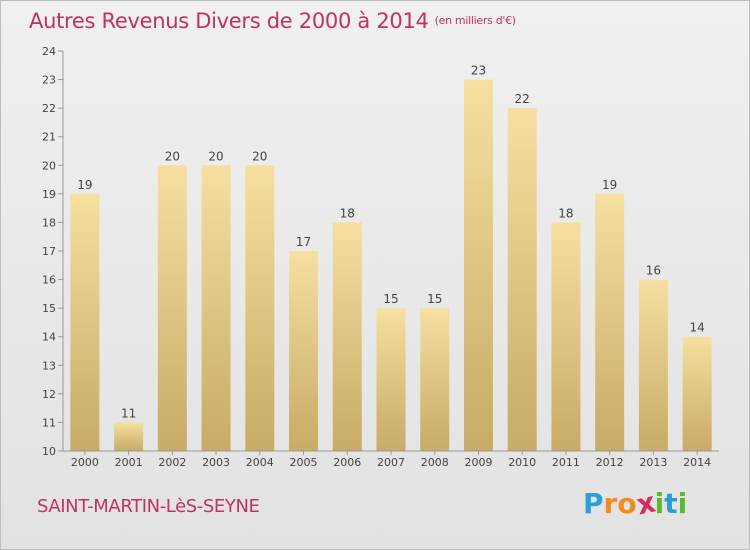 The width and height of the screenshot is (750, 550). I want to click on y-tick-label: 17, so click(49, 251).